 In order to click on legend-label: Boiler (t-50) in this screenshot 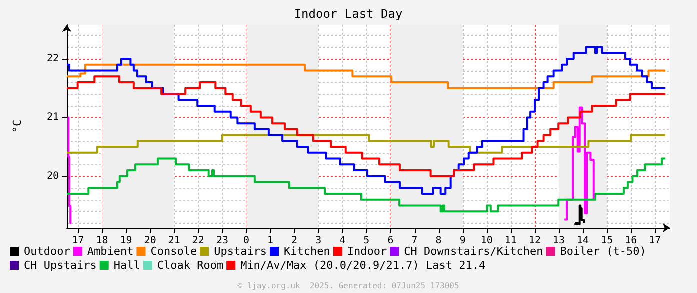, I will do `click(603, 251)`.